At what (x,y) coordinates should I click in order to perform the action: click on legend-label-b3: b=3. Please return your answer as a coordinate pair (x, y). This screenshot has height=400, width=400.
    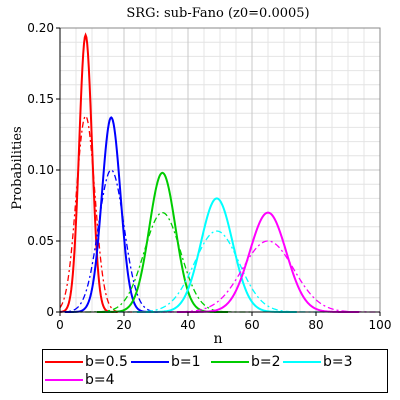
    Looking at the image, I should click on (338, 362).